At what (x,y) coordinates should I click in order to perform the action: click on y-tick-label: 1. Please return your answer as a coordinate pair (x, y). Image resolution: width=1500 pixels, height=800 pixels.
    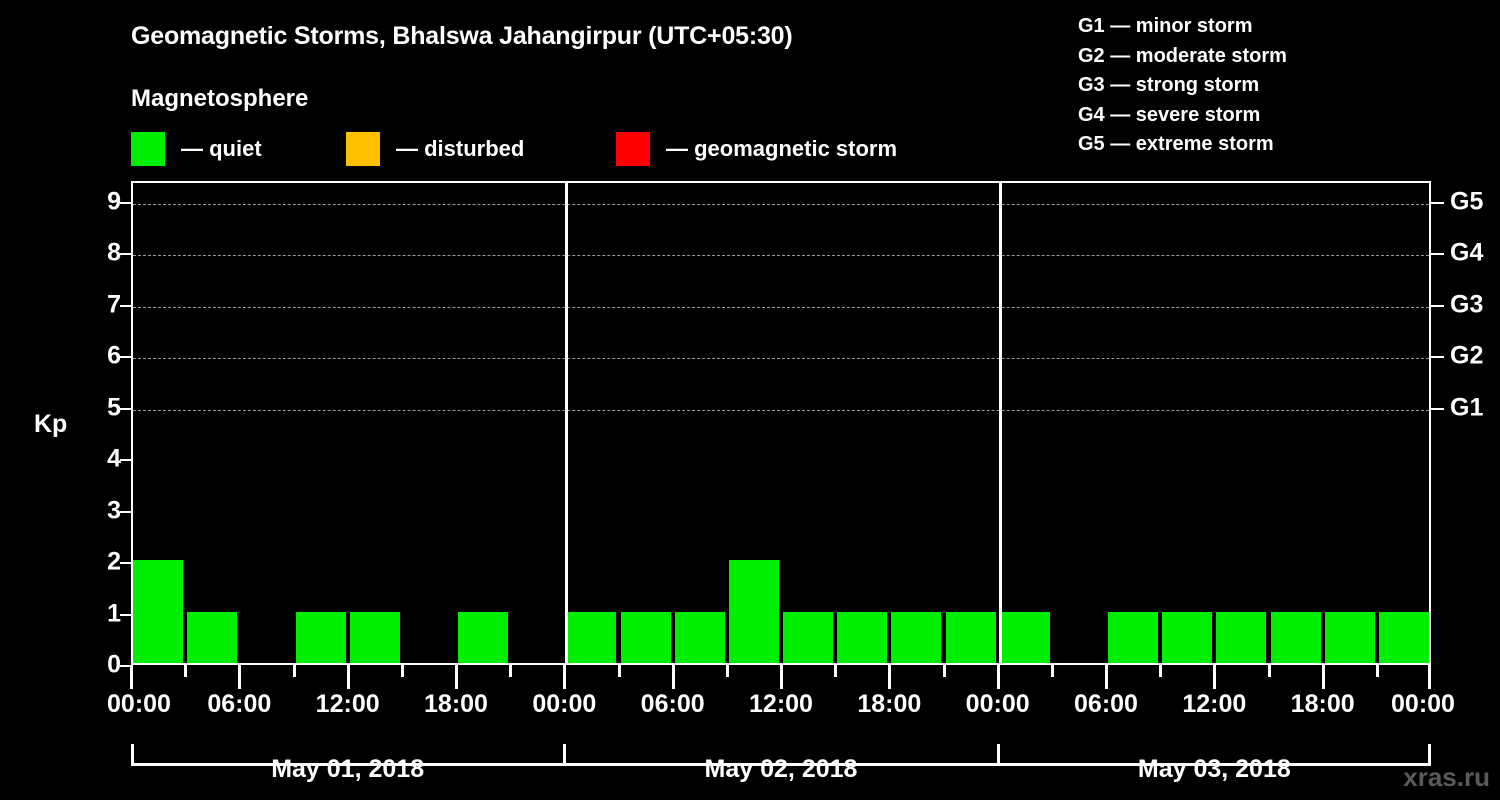
    Looking at the image, I should click on (114, 613).